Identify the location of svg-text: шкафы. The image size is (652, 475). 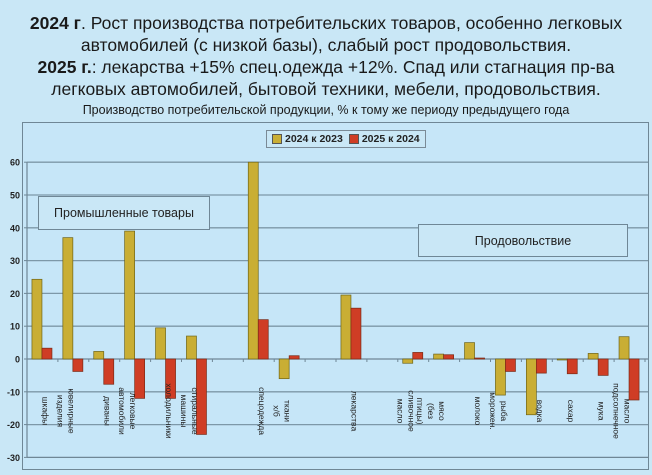
(45, 411).